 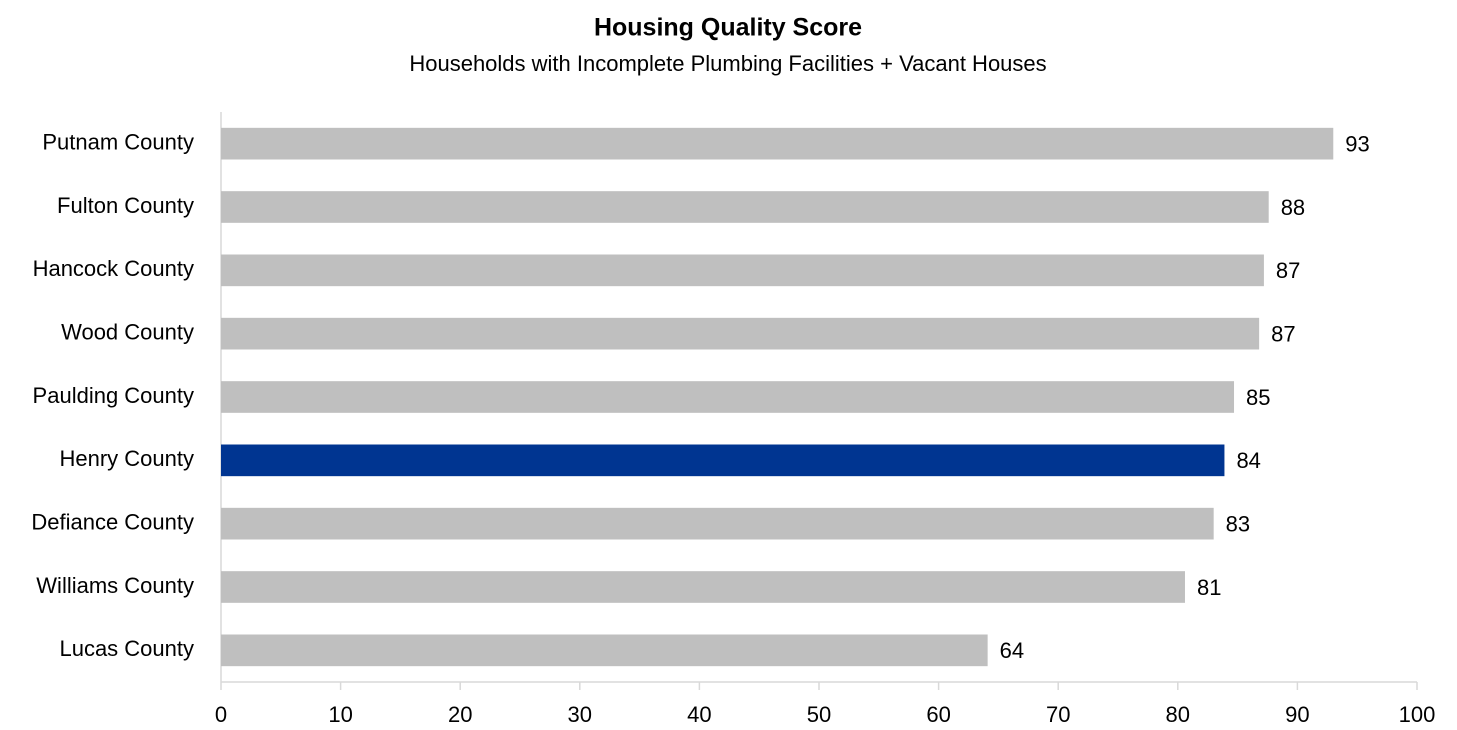 What do you see at coordinates (127, 331) in the screenshot?
I see `y-tick-label: Wood County` at bounding box center [127, 331].